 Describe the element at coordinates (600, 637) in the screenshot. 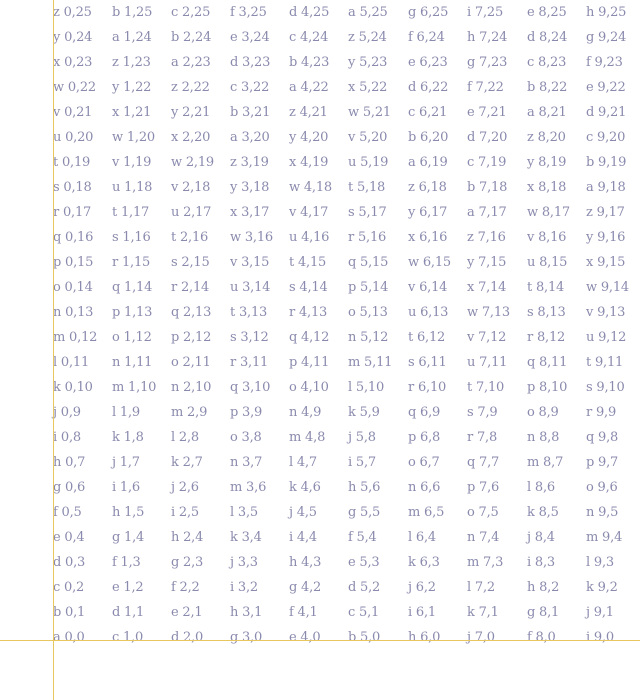

I see `grid-cell-label: i 9,0` at that location.